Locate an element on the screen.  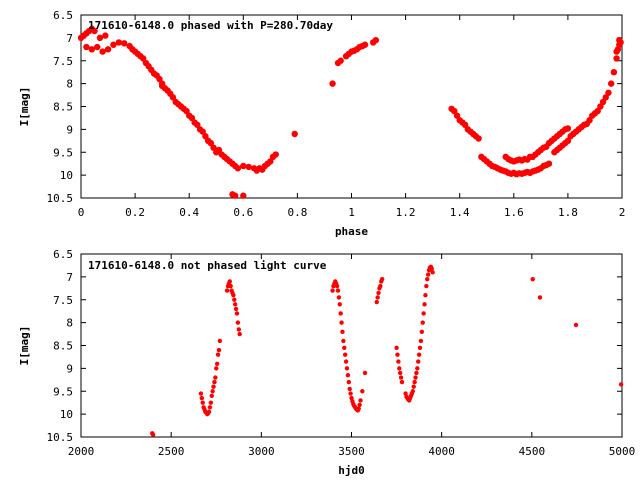
unphased-x-tick-label: 2000 is located at coordinates (81, 451).